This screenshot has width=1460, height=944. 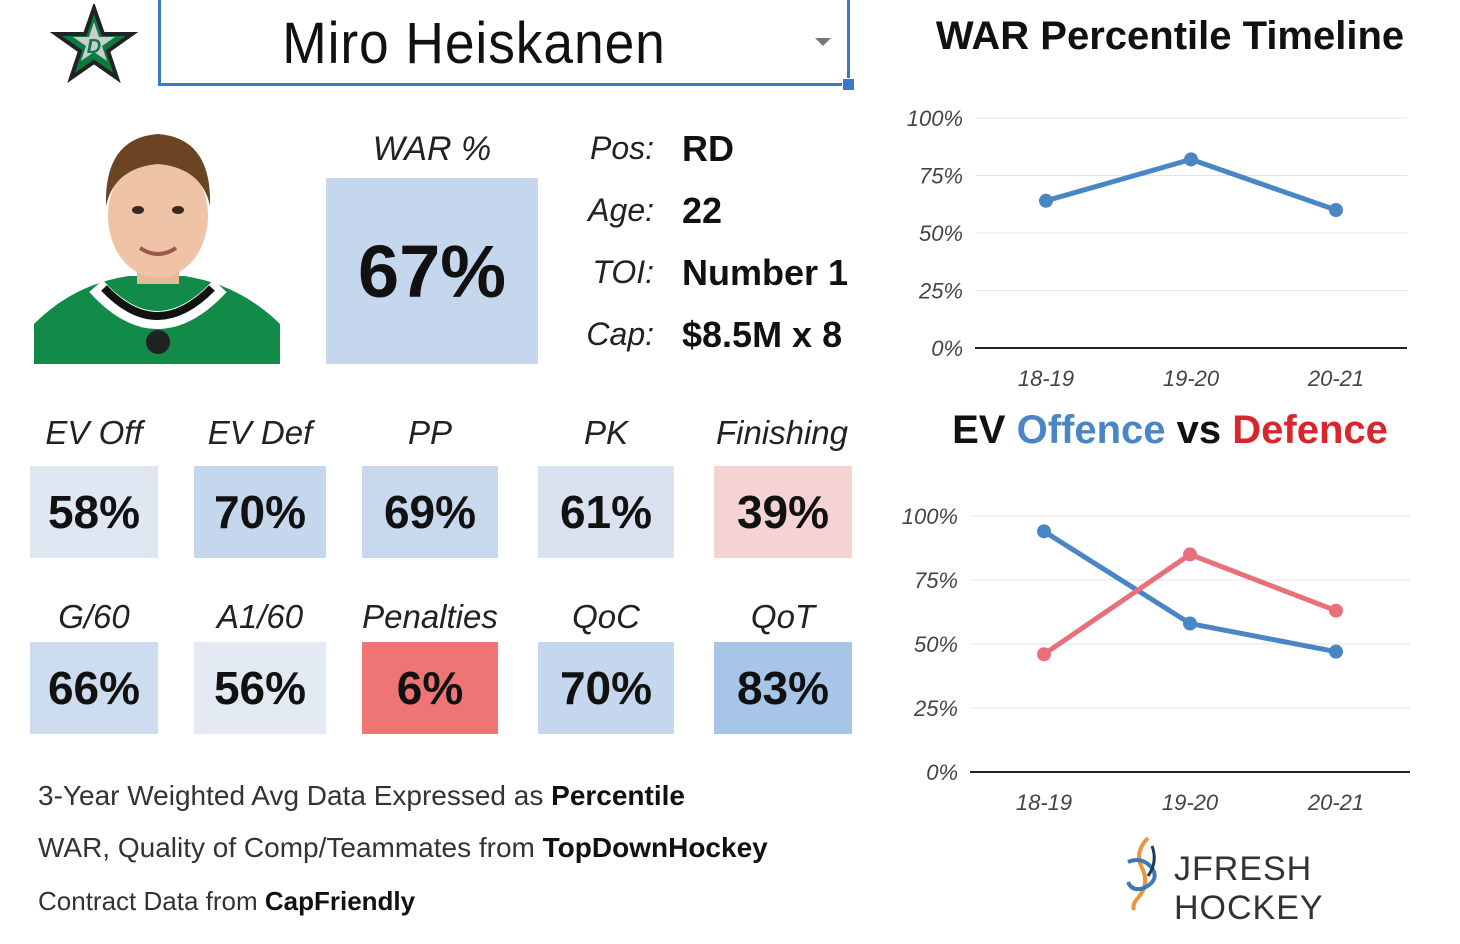 I want to click on chart1-y-tick-label: 75%, so click(x=941, y=176).